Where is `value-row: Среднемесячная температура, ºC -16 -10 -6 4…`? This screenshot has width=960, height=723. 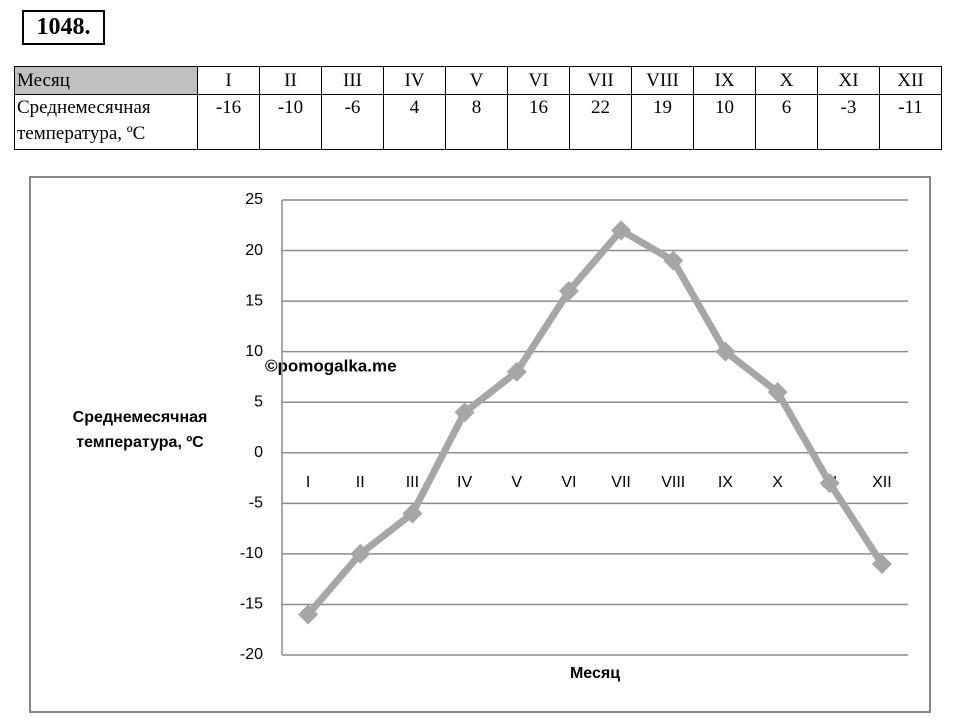 value-row: Среднемесячная температура, ºC -16 -10 -6 4… is located at coordinates (478, 122).